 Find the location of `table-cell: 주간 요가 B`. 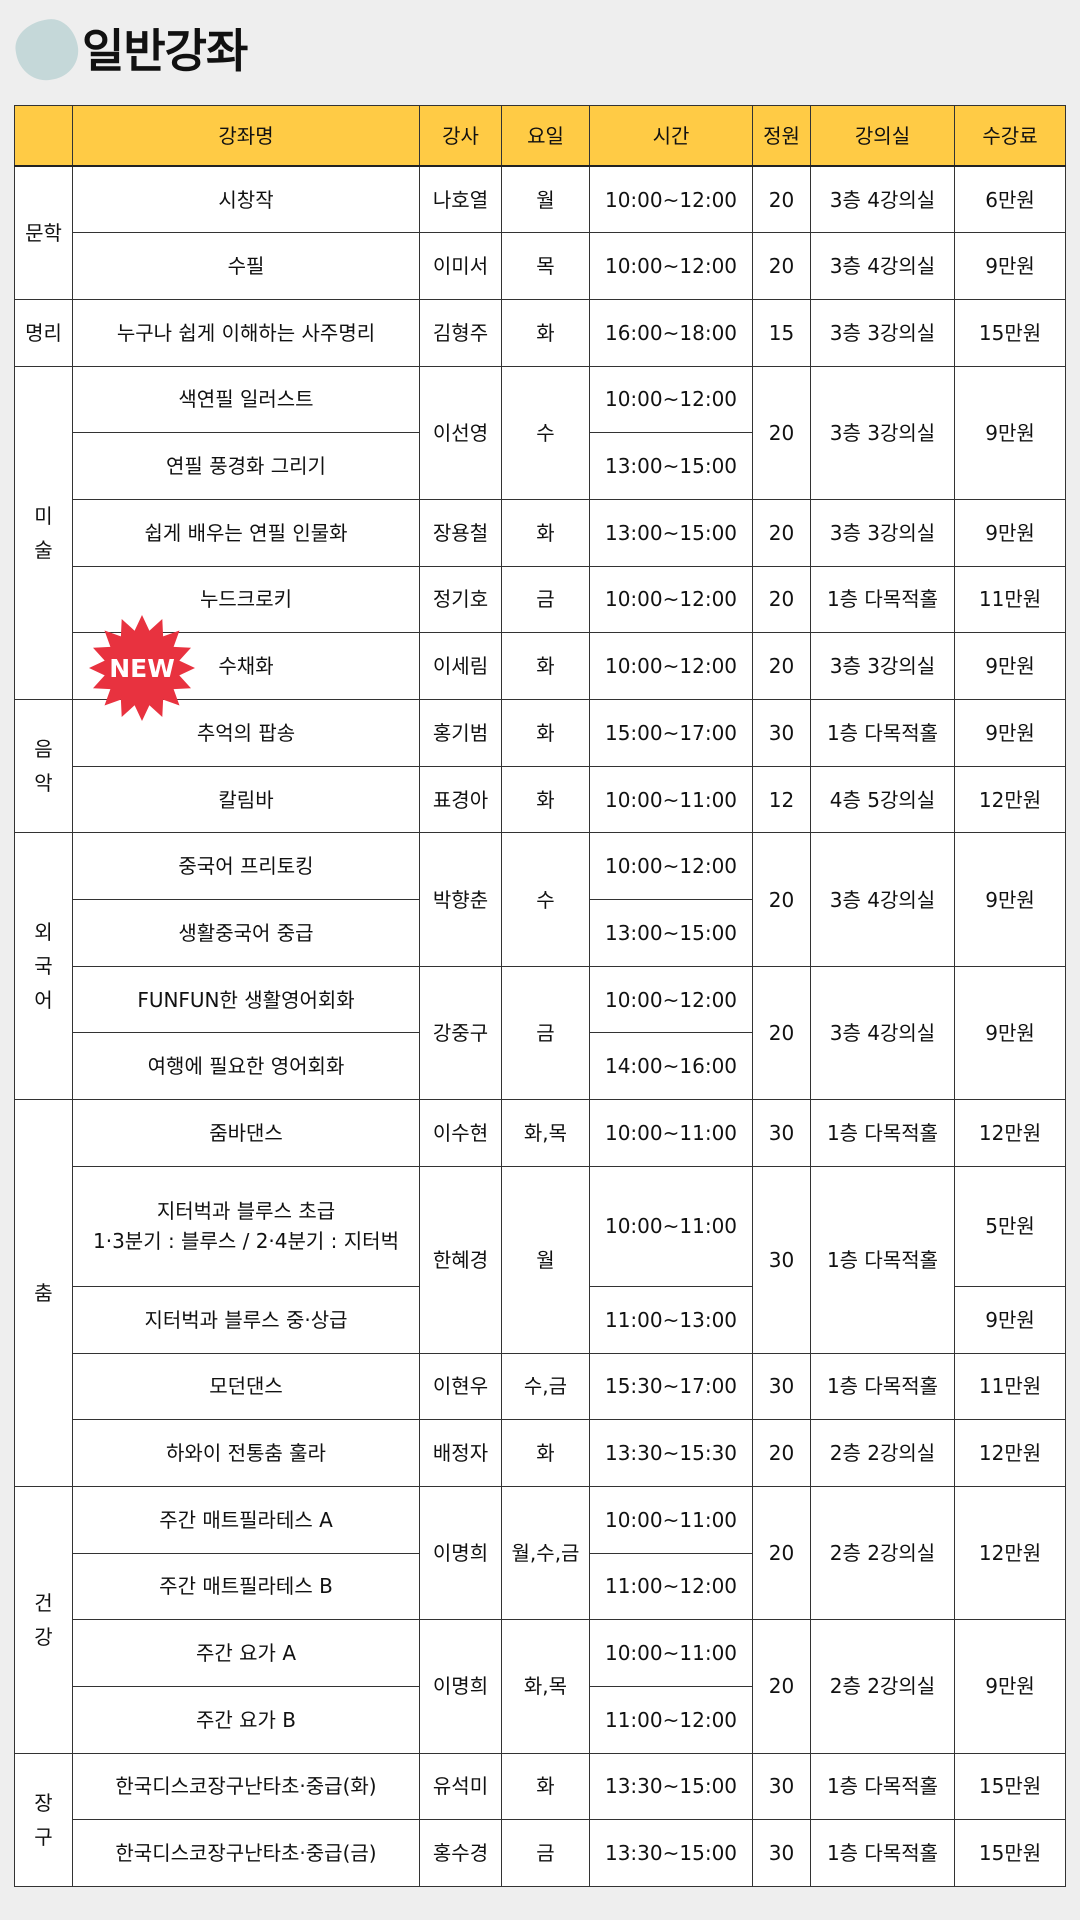

table-cell: 주간 요가 B is located at coordinates (246, 1719).